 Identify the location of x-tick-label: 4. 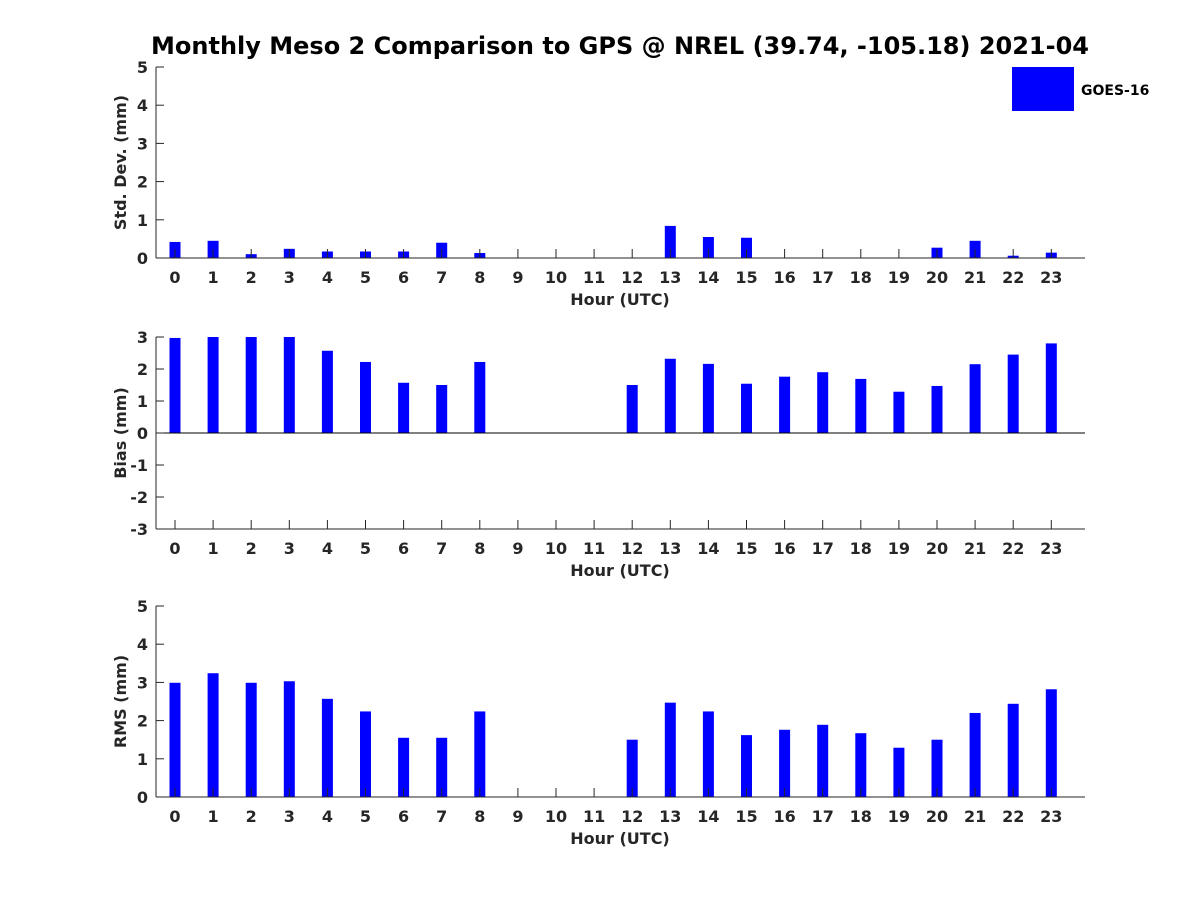
(327, 277).